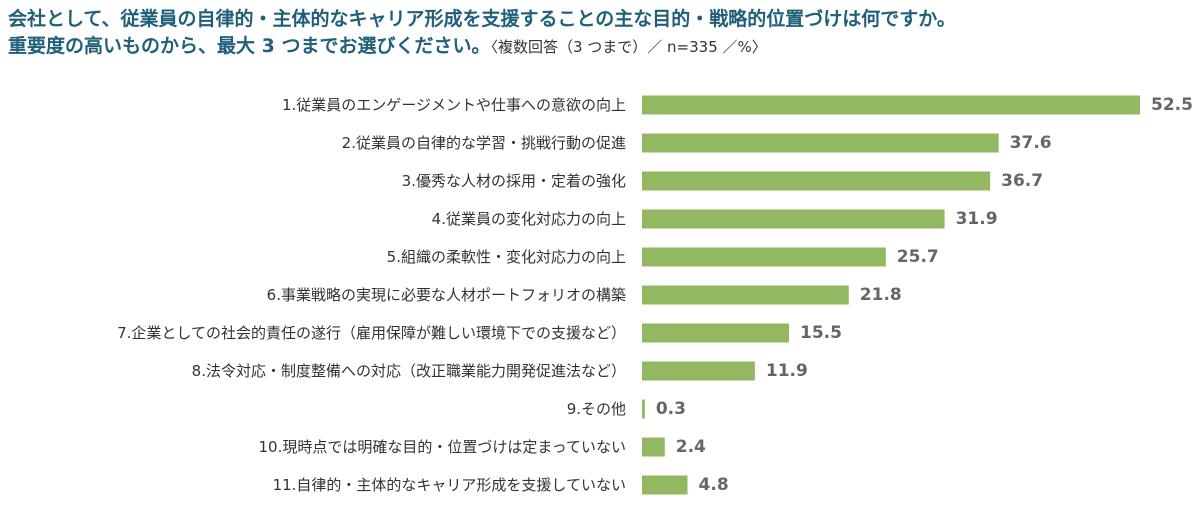 The width and height of the screenshot is (1200, 510). I want to click on category-label: 7.企業としての社会的責任の遂行（雇用保障が難しい環境下での支援など）, so click(371, 333).